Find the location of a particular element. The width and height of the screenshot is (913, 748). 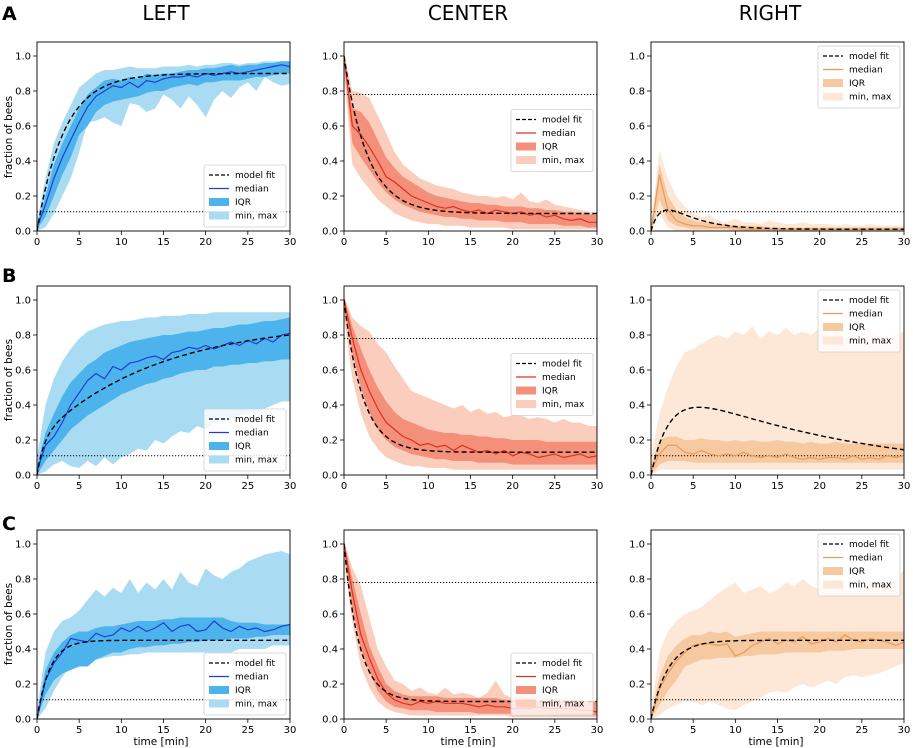

column-title-center: CENTER is located at coordinates (468, 13).